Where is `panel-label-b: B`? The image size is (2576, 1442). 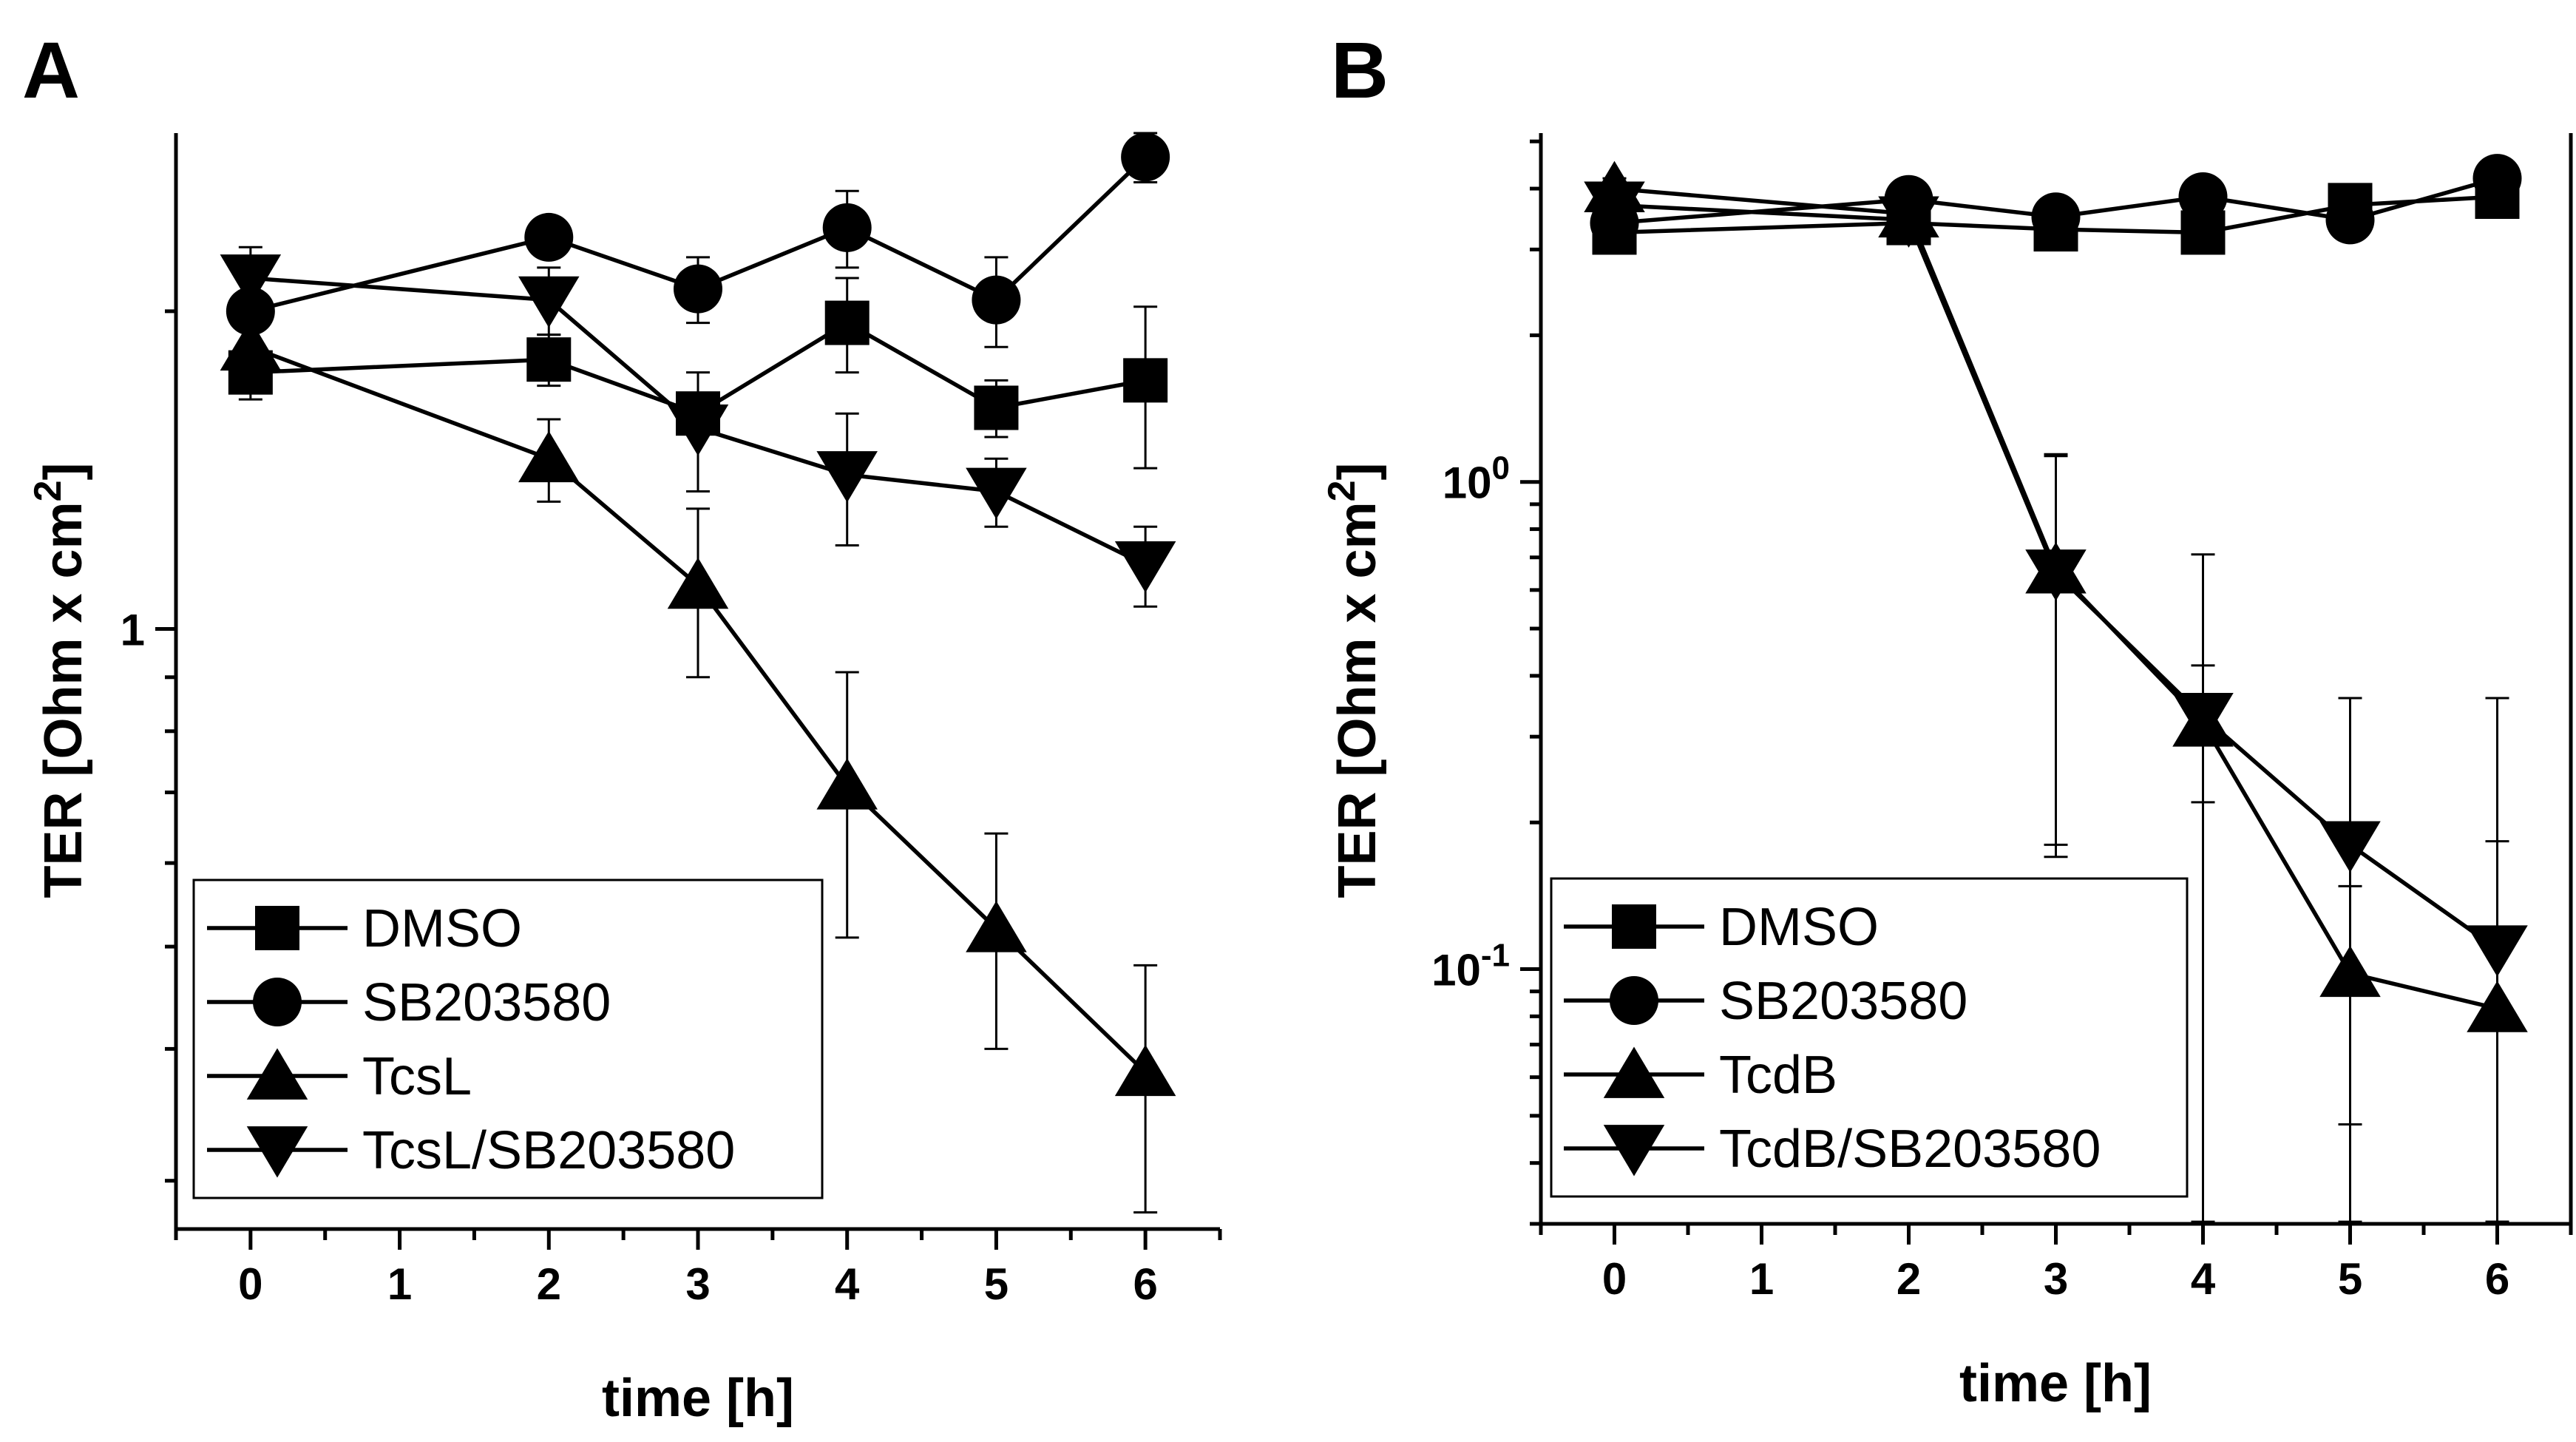 panel-label-b: B is located at coordinates (1360, 70).